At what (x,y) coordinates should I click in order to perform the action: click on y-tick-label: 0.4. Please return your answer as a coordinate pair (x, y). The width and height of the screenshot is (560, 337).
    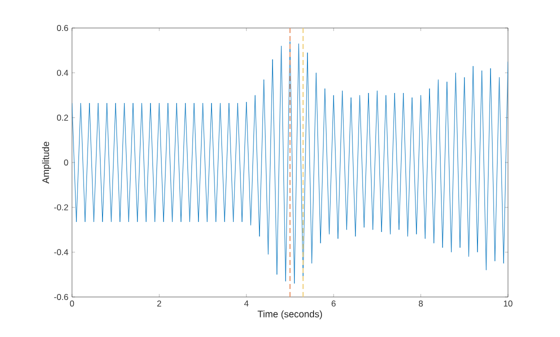
    Looking at the image, I should click on (62, 73).